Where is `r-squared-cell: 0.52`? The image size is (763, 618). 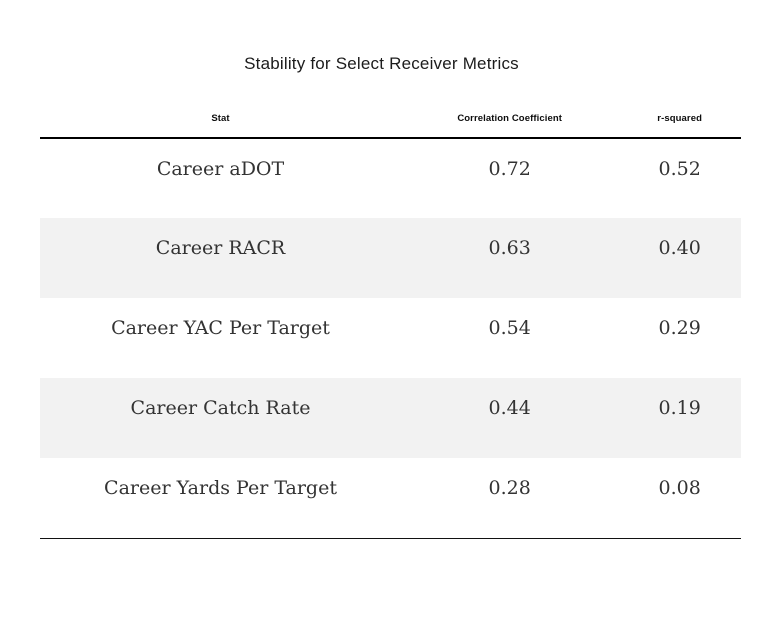 r-squared-cell: 0.52 is located at coordinates (679, 169).